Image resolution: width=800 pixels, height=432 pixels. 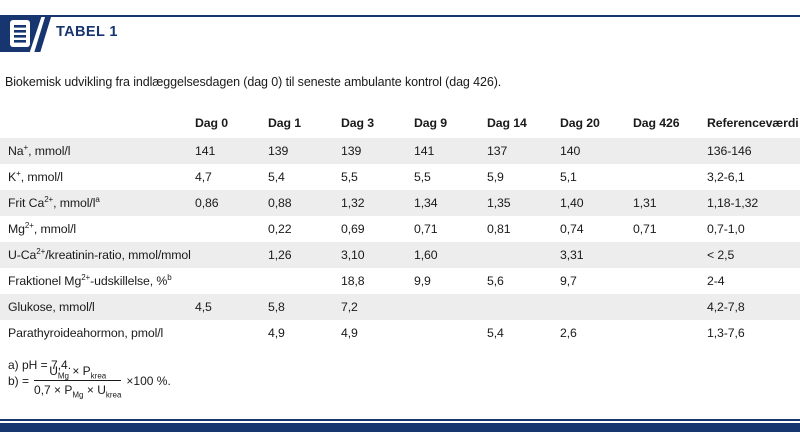 I want to click on bottom-border-bar, so click(x=400, y=425).